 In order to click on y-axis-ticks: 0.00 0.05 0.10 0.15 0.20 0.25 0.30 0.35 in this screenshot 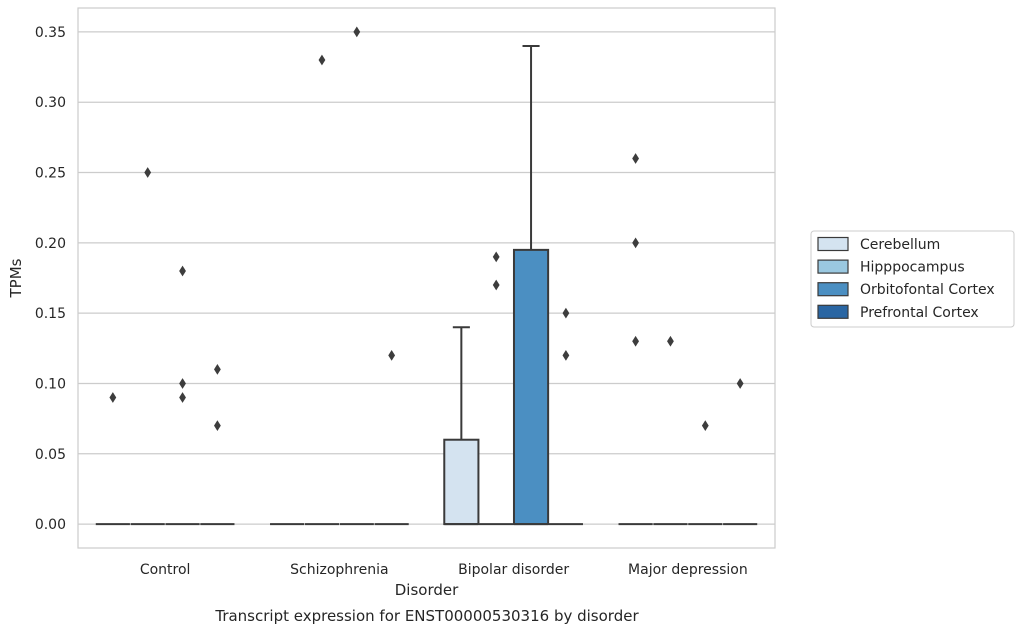, I will do `click(50, 279)`.